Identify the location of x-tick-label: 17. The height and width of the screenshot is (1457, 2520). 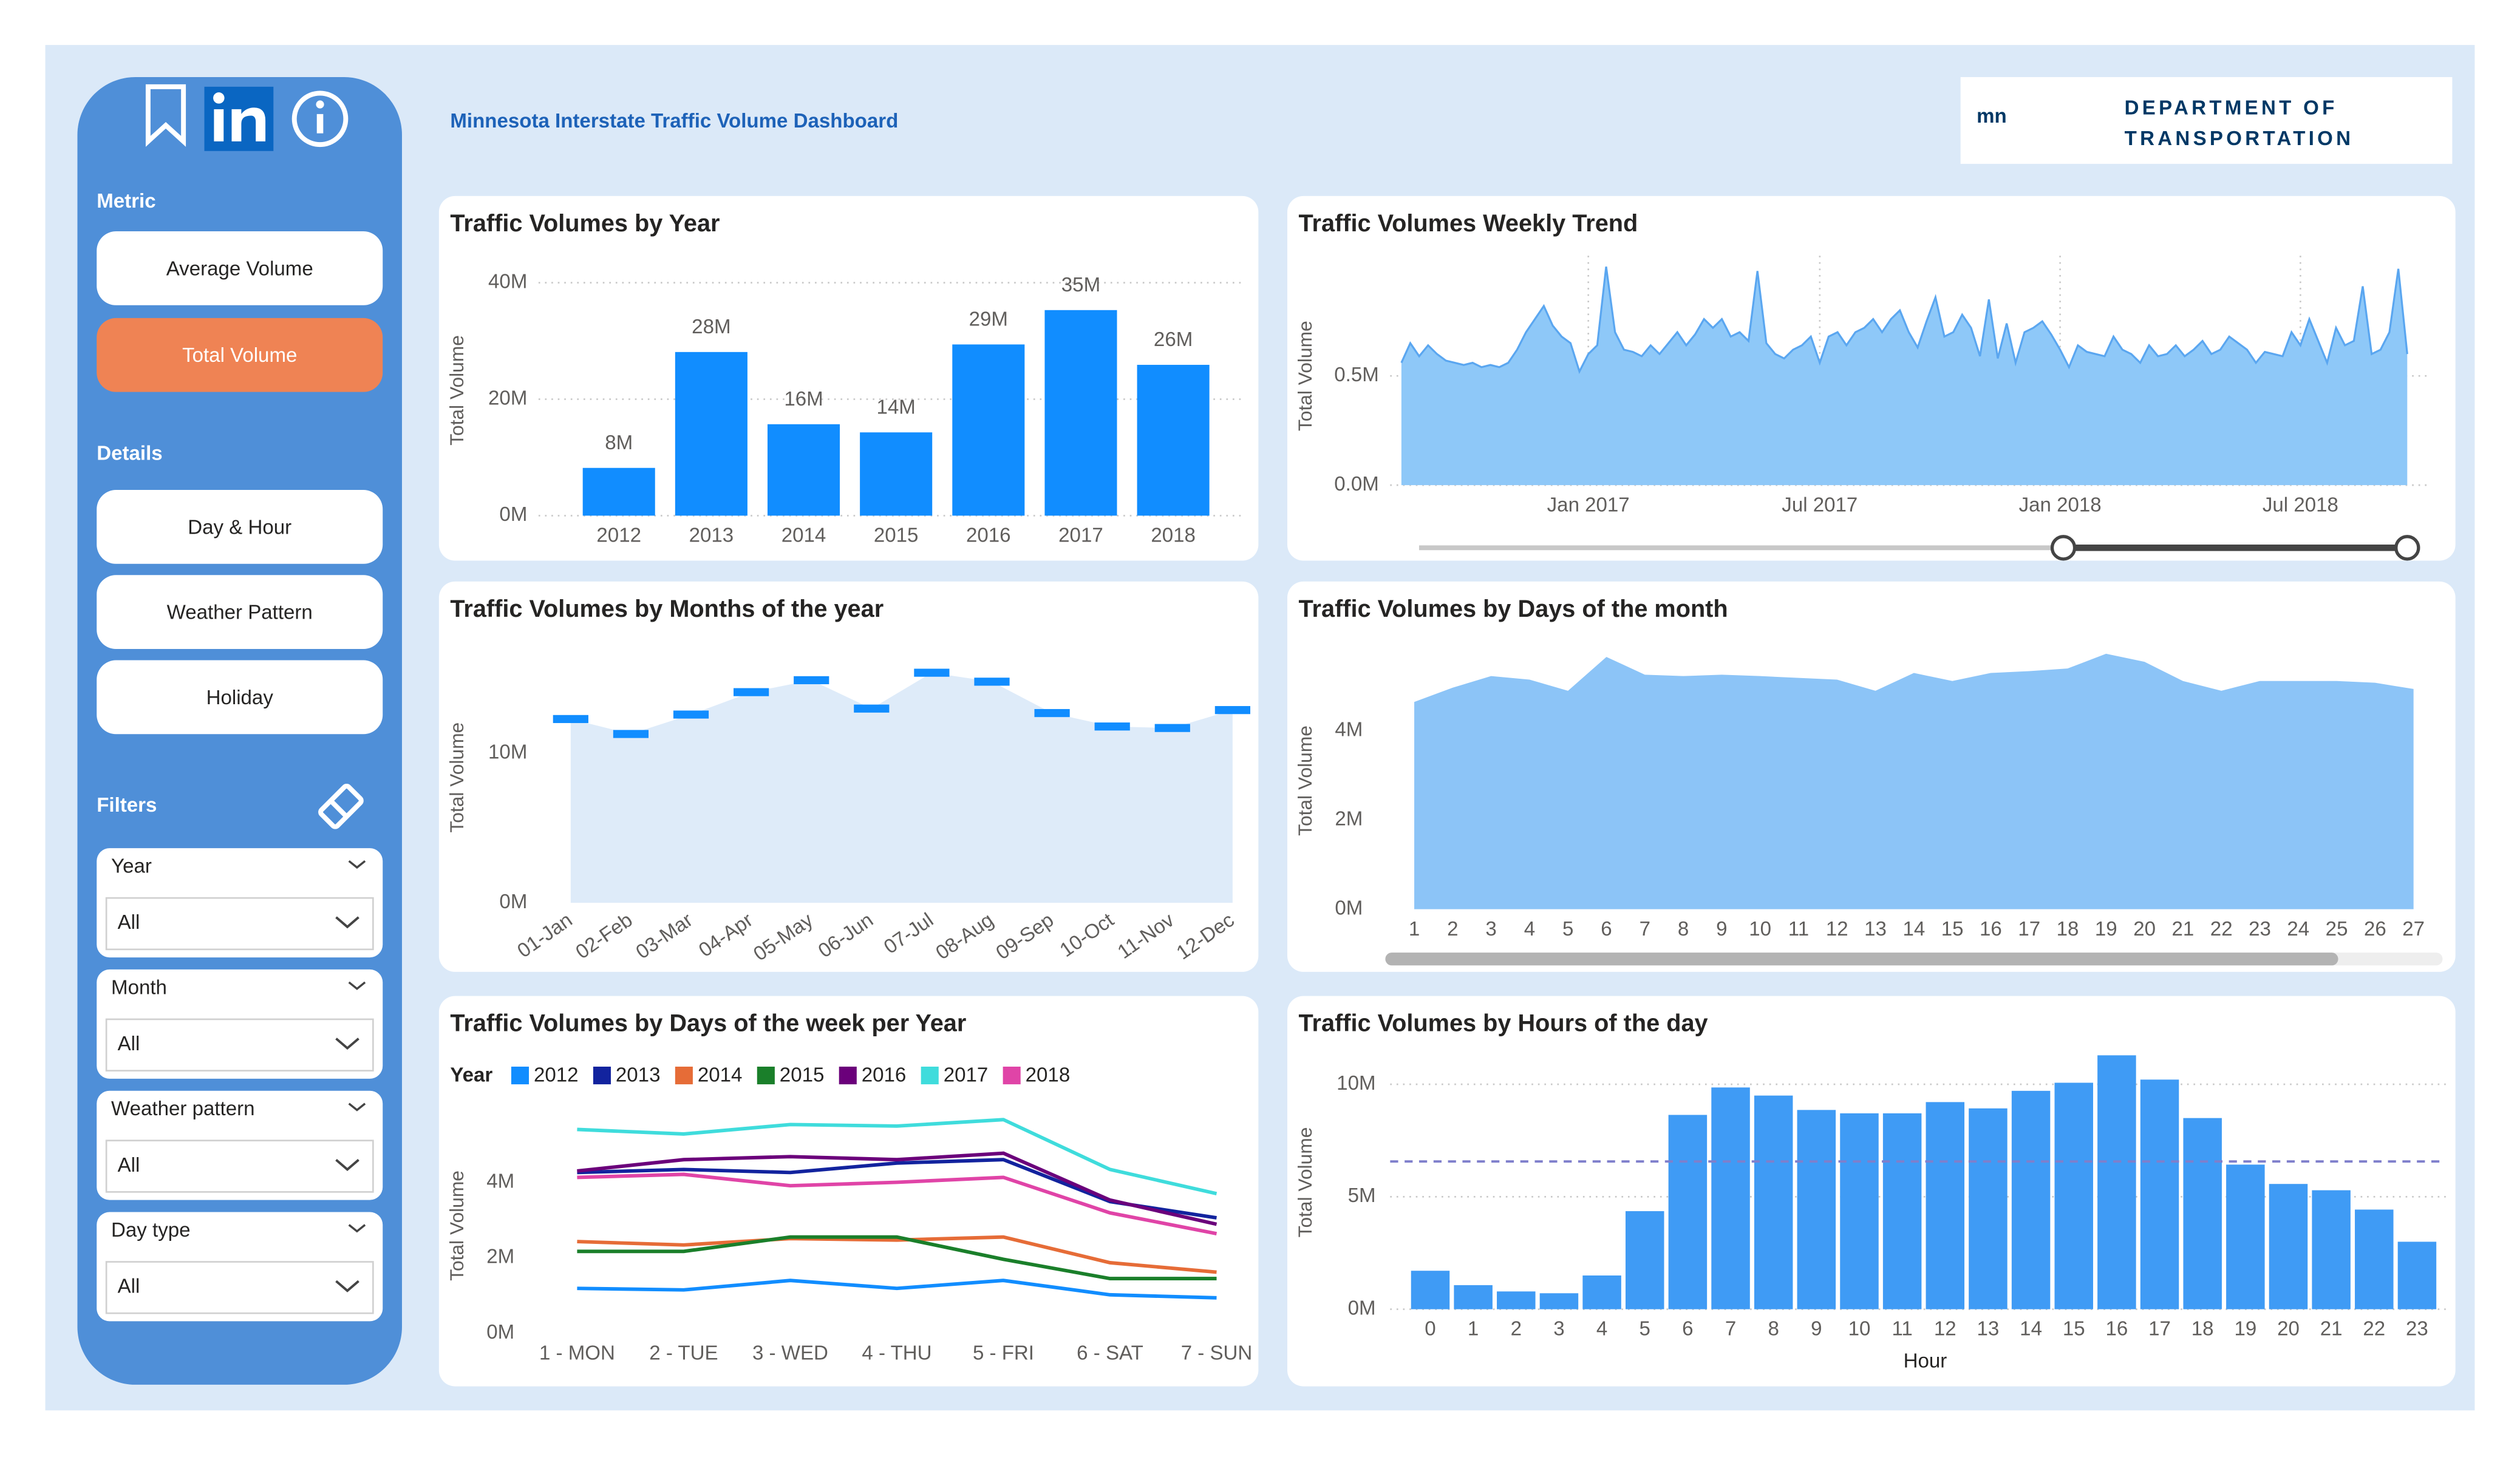
(2029, 929).